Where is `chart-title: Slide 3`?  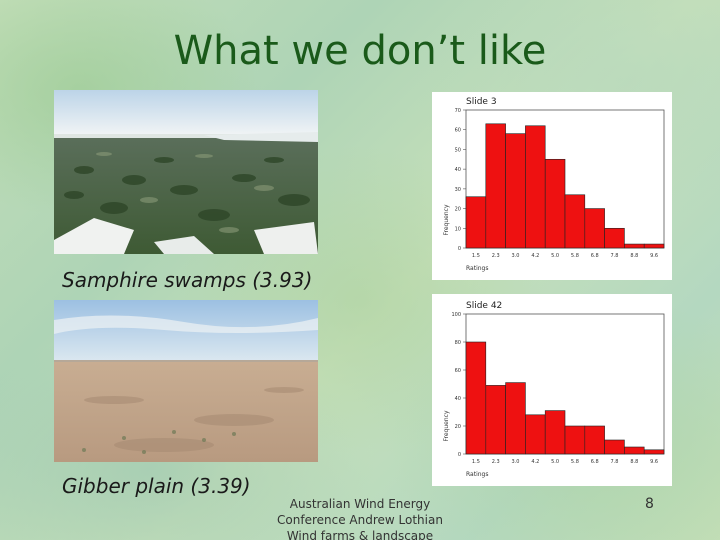
chart-title: Slide 3 is located at coordinates (481, 102).